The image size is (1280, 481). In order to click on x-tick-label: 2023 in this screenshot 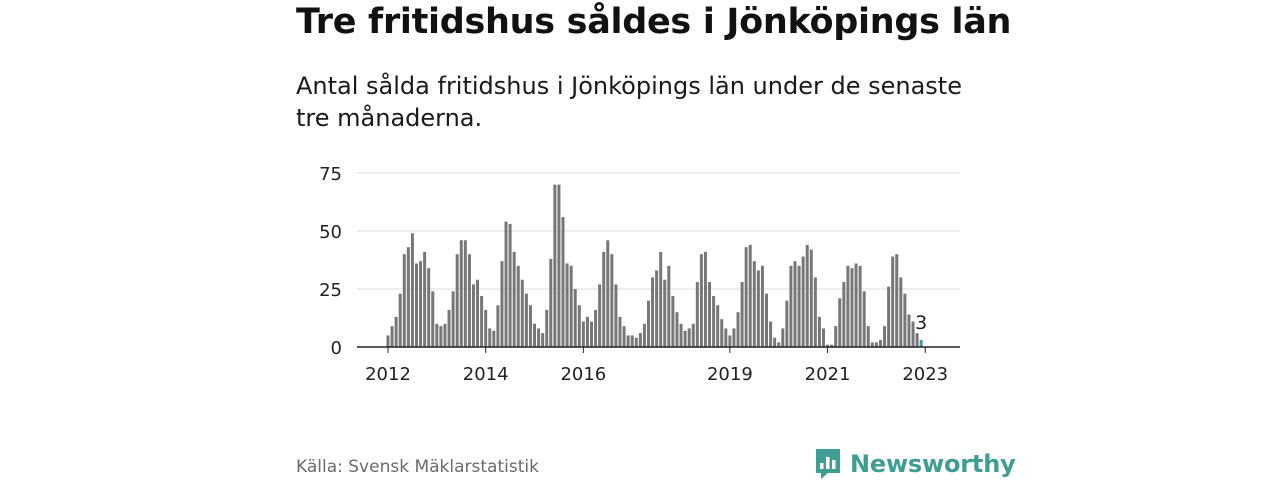, I will do `click(925, 374)`.